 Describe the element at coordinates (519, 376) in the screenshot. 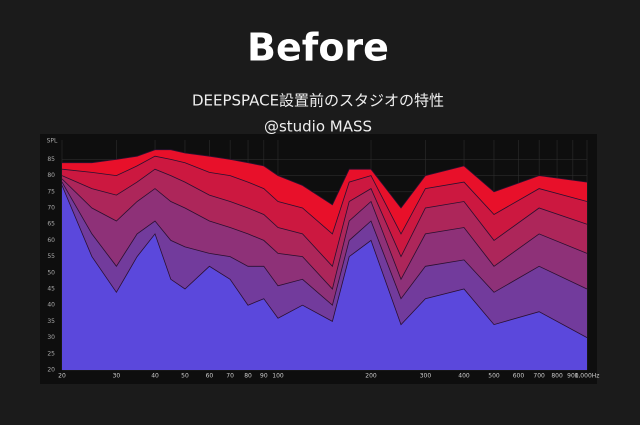

I see `x-tick-label: 600` at that location.